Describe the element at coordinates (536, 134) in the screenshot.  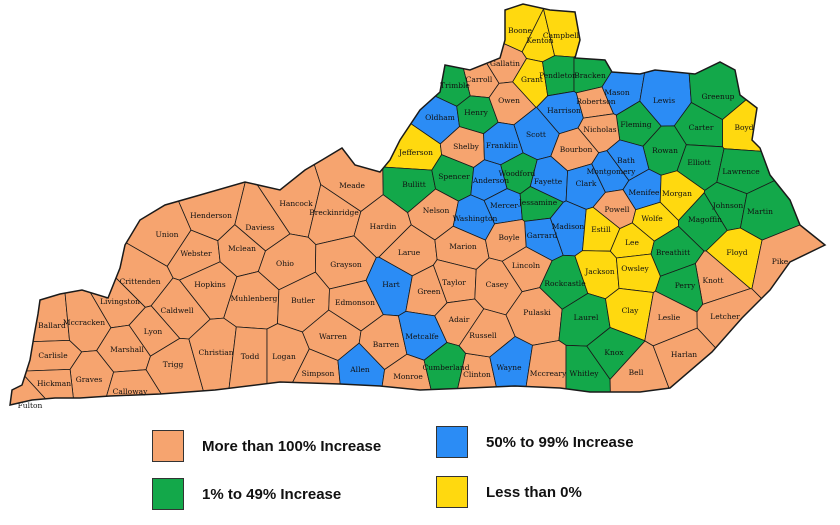
I see `county-label-scott: Scott` at that location.